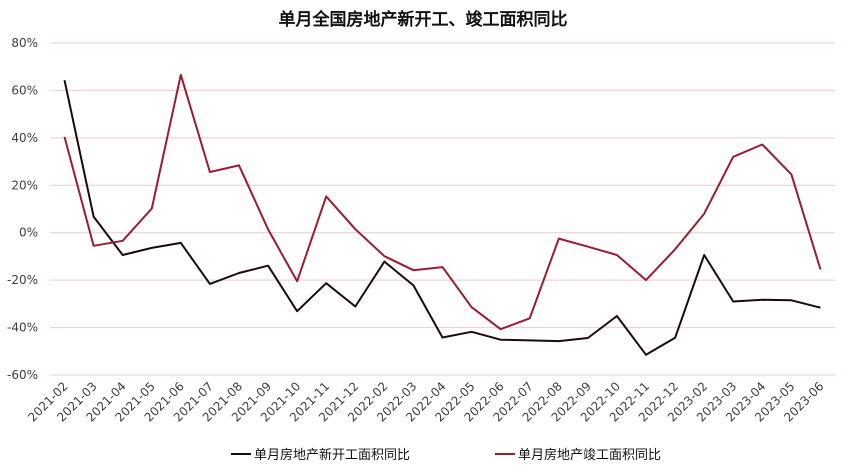  I want to click on y-tick-label: 60%, so click(24, 90).